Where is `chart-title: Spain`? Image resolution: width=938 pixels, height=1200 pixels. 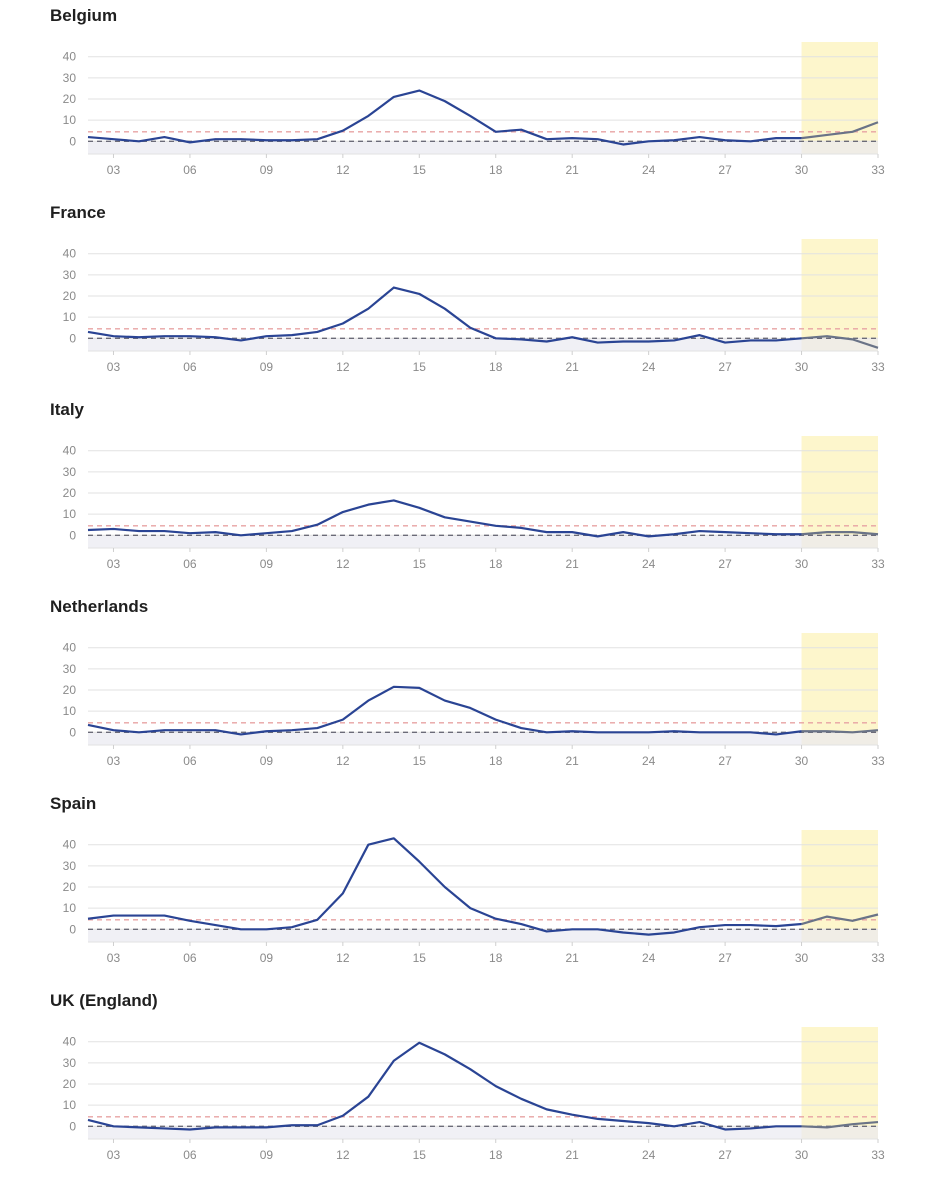 chart-title: Spain is located at coordinates (73, 803).